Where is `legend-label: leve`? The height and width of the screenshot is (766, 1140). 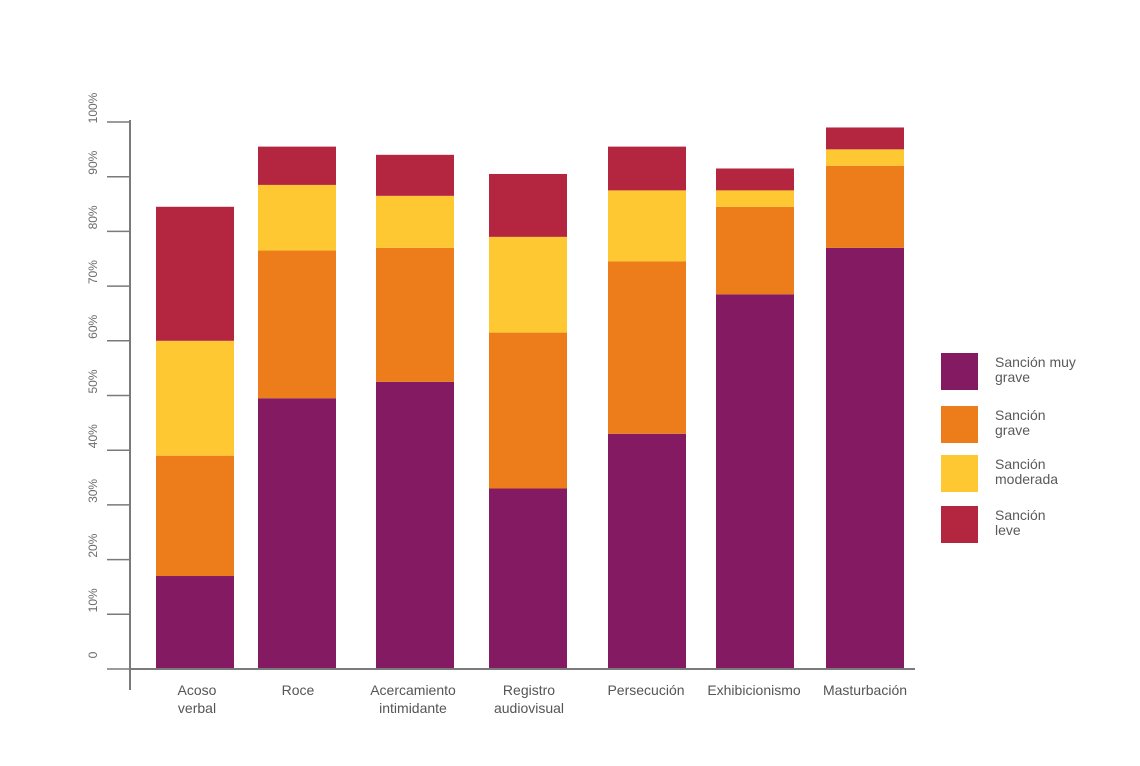 legend-label: leve is located at coordinates (1008, 530).